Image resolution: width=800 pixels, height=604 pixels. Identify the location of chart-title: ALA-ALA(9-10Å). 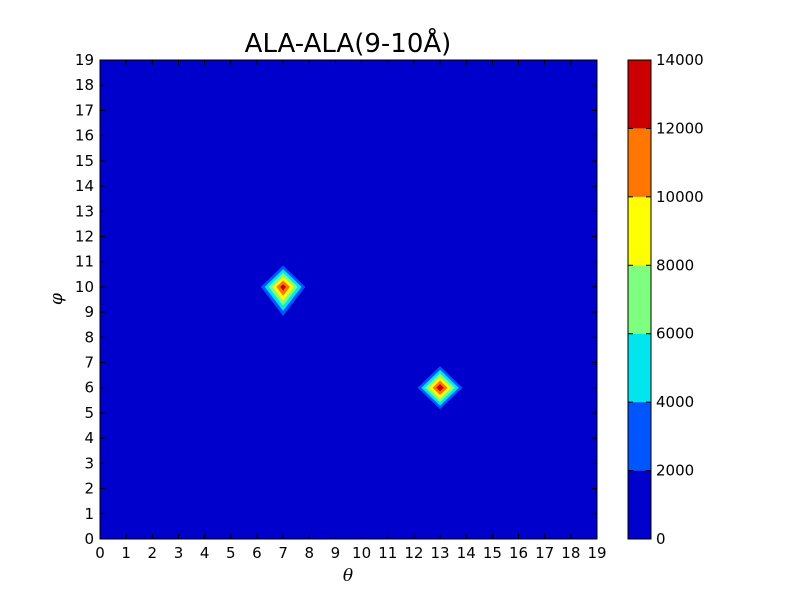
(348, 43).